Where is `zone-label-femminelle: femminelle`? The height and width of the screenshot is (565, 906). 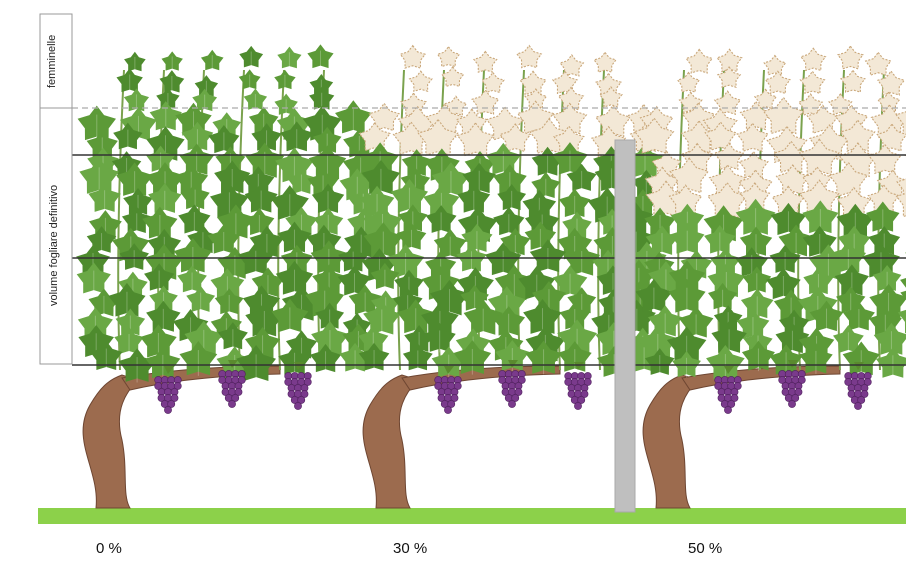
zone-label-femminelle: femminelle is located at coordinates (52, 61).